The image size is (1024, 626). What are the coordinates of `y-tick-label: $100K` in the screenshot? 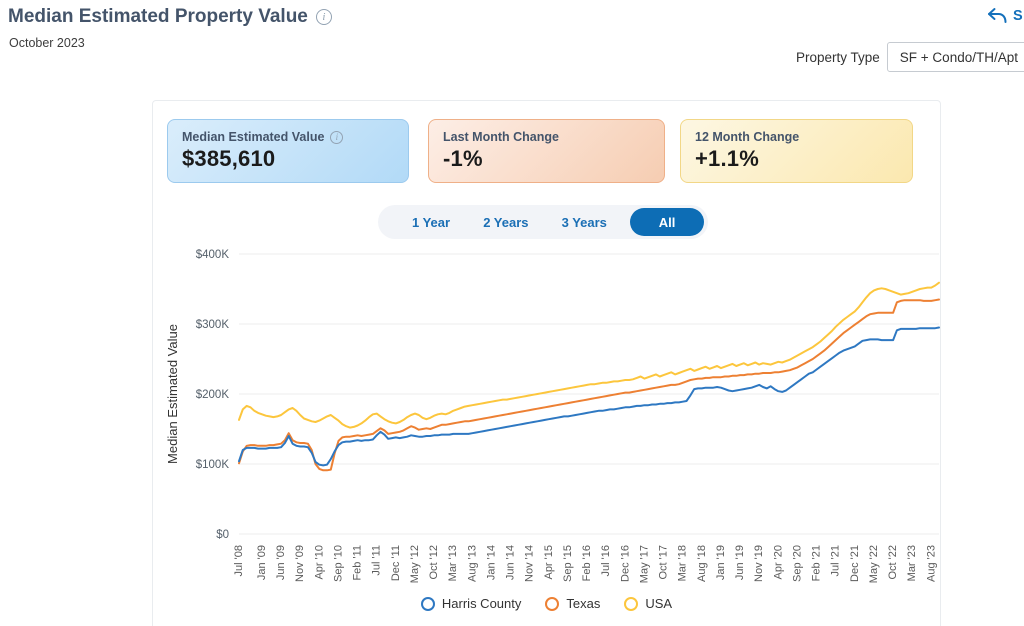 It's located at (213, 465).